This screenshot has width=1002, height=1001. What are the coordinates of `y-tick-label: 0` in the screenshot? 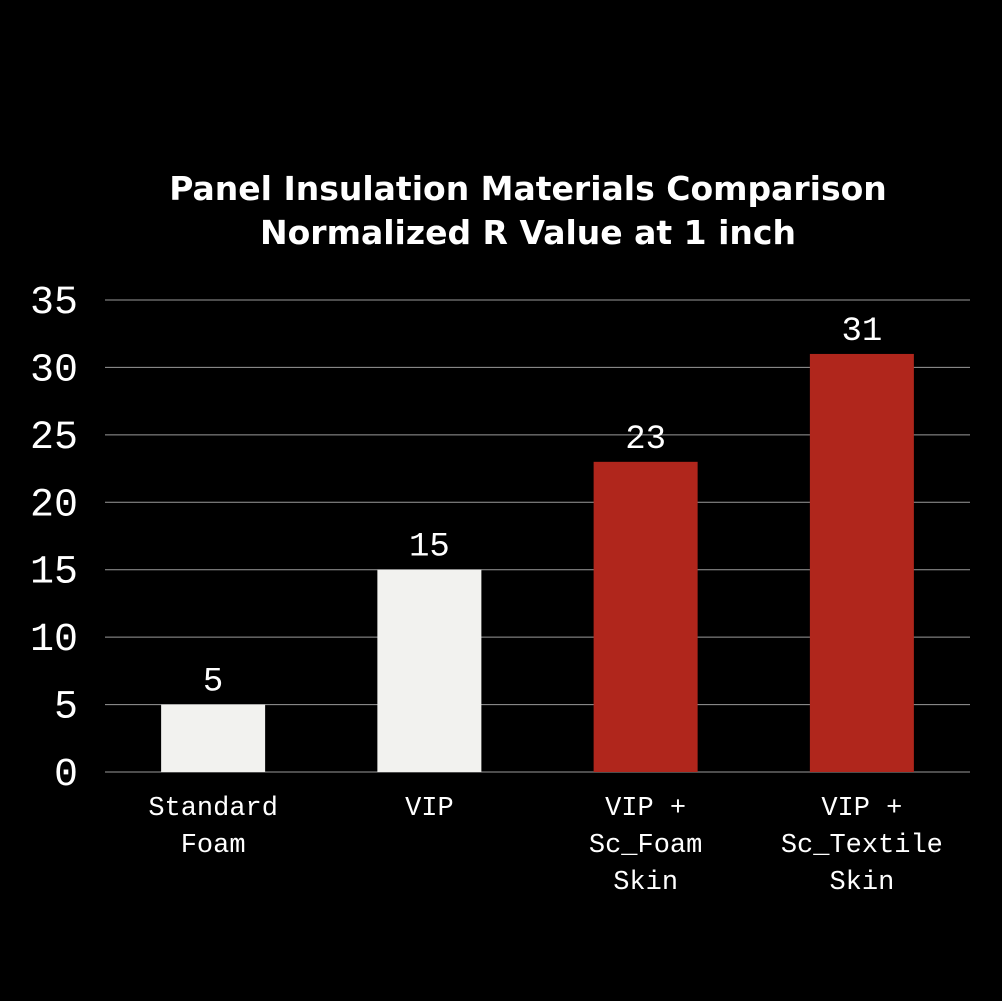 It's located at (66, 775).